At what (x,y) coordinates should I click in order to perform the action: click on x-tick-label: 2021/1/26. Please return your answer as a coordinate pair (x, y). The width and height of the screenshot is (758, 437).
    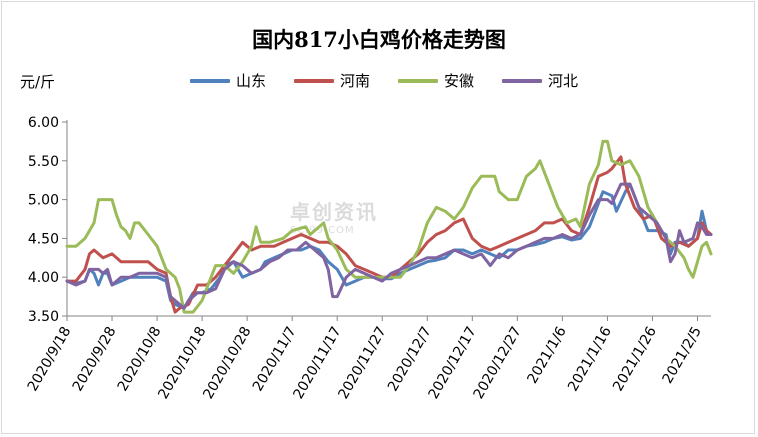
    Looking at the image, I should click on (635, 359).